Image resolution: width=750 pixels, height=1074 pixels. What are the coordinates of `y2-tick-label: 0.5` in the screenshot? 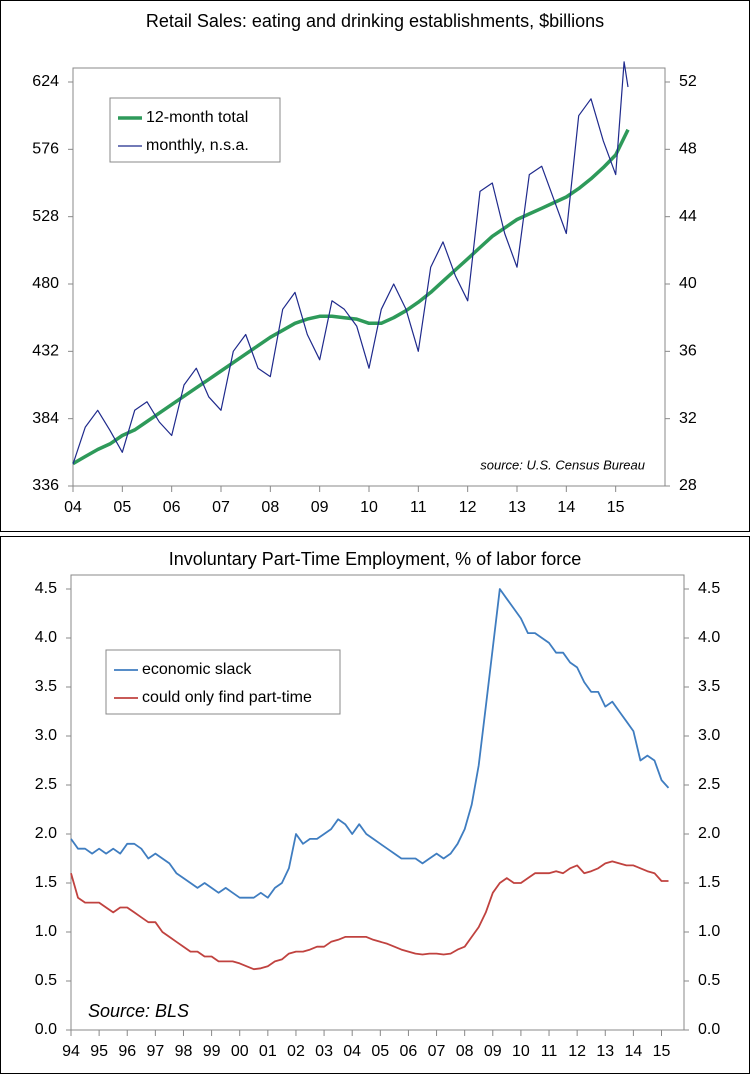 It's located at (709, 980).